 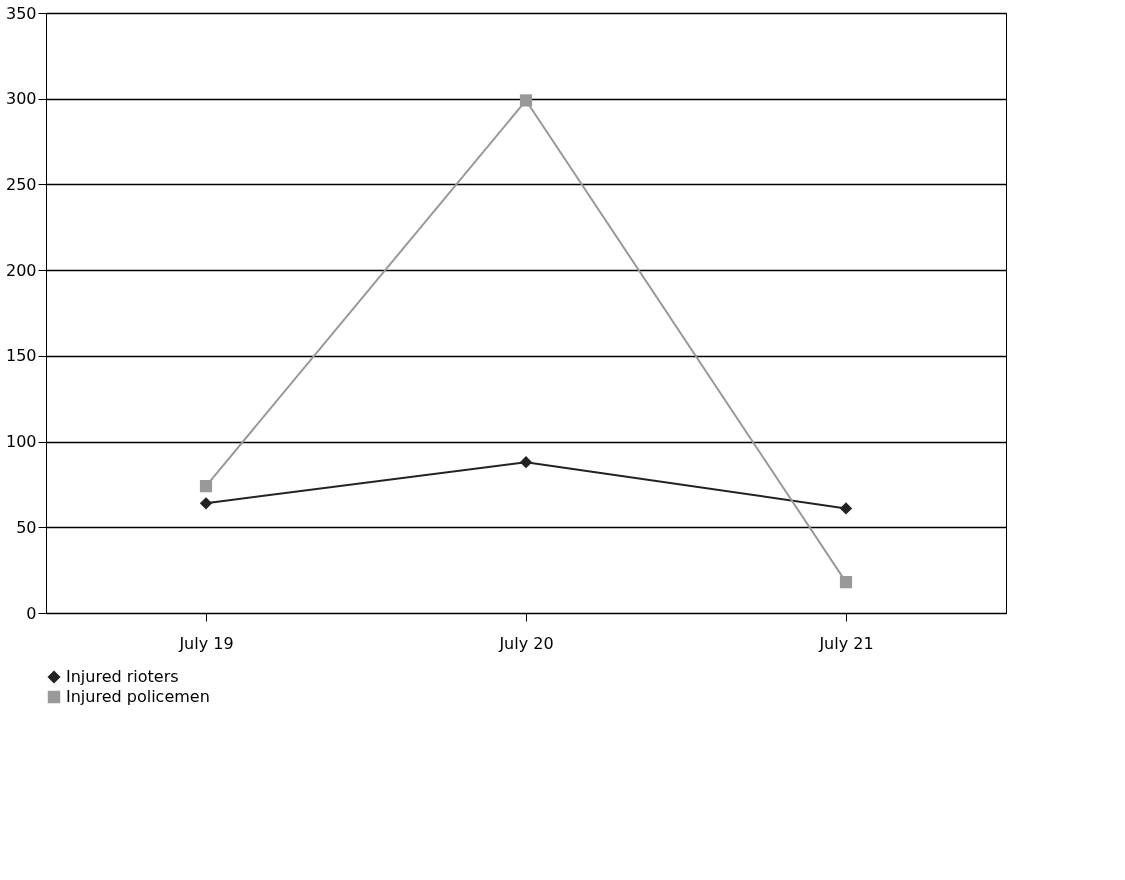 What do you see at coordinates (122, 676) in the screenshot?
I see `legend-label: Injured rioters` at bounding box center [122, 676].